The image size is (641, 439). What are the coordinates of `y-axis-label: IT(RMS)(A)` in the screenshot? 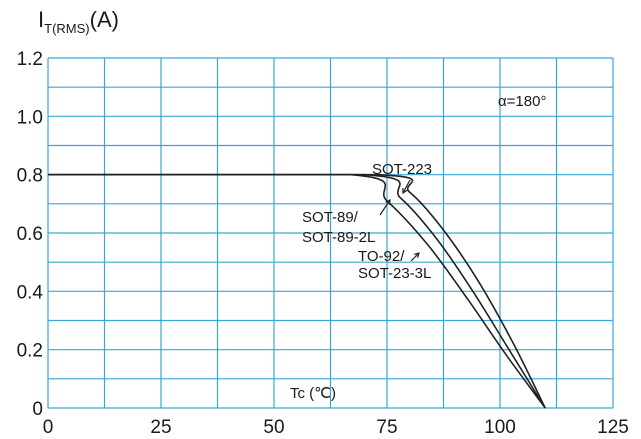 It's located at (78, 21).